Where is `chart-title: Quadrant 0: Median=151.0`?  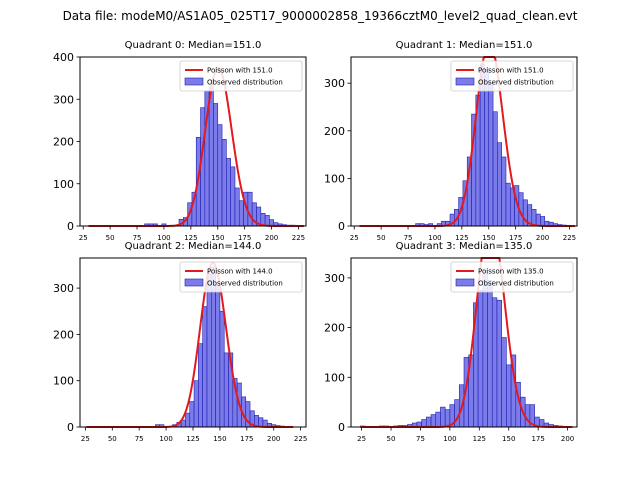 chart-title: Quadrant 0: Median=151.0 is located at coordinates (193, 45).